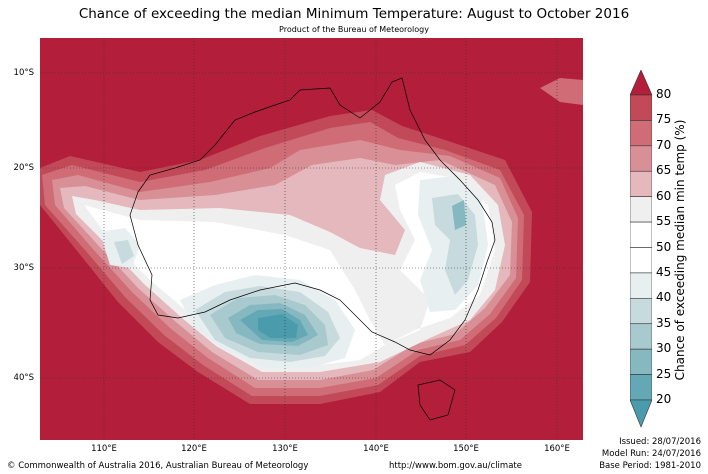  What do you see at coordinates (664, 221) in the screenshot?
I see `colorbar-tick: 55` at bounding box center [664, 221].